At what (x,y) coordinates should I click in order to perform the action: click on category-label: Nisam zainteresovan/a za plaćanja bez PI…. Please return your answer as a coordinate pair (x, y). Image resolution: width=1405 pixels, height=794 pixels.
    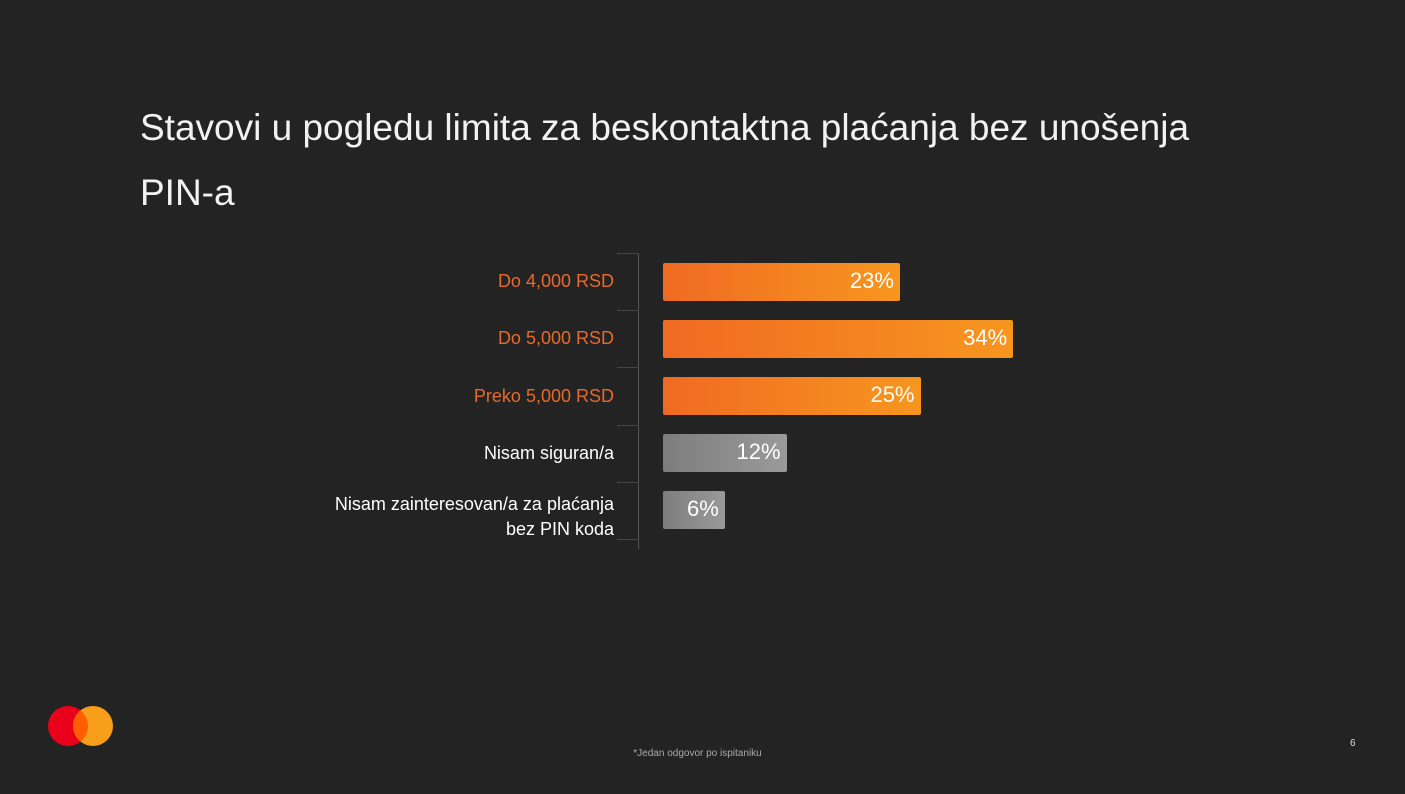
    Looking at the image, I should click on (474, 517).